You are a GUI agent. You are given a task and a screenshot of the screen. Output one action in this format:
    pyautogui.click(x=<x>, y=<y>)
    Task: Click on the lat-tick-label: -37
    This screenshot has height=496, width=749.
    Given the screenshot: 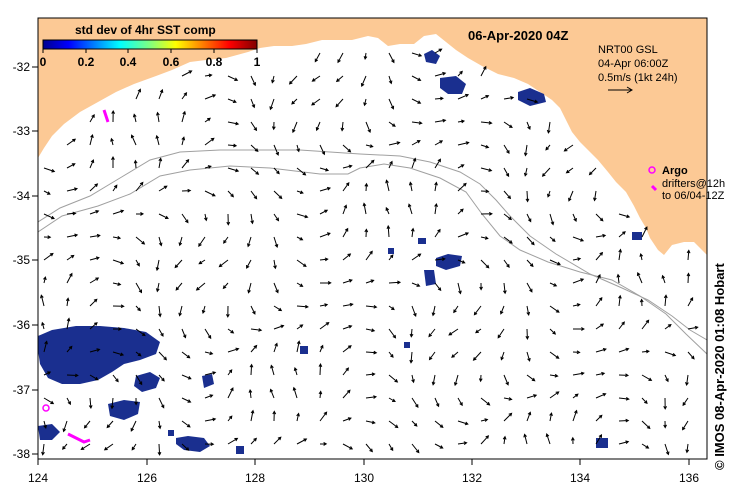 What is the action you would take?
    pyautogui.click(x=22, y=390)
    